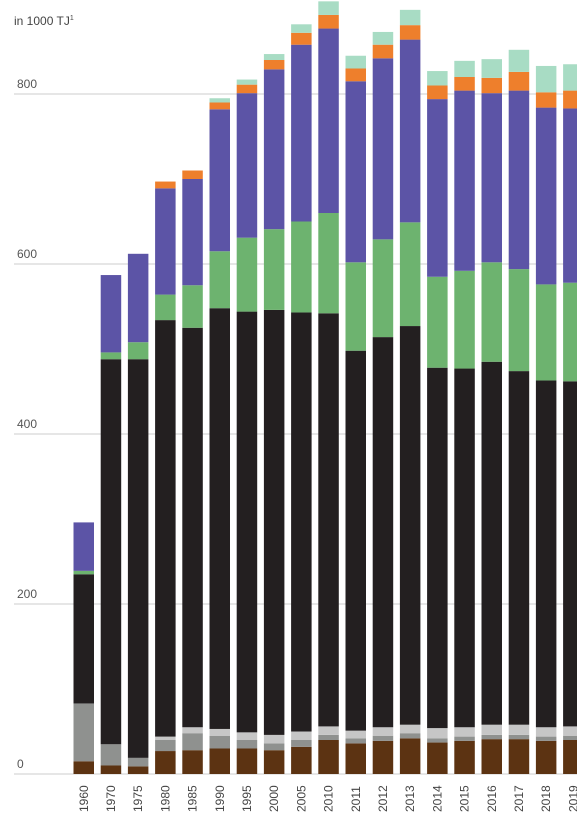 The height and width of the screenshot is (818, 577). I want to click on bar-segment-2011-s5, so click(356, 171).